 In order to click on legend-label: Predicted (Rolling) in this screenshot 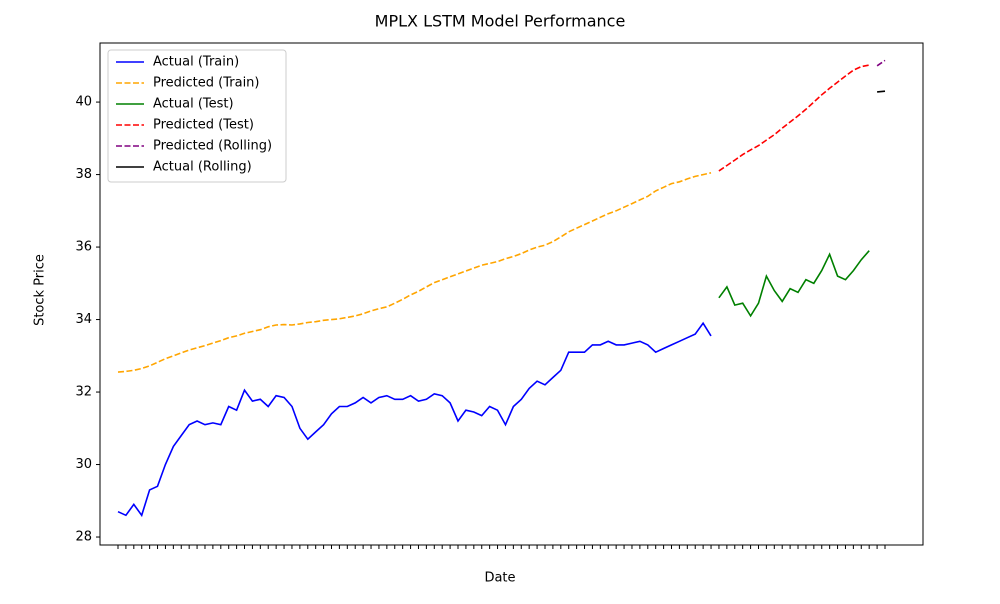, I will do `click(212, 146)`.